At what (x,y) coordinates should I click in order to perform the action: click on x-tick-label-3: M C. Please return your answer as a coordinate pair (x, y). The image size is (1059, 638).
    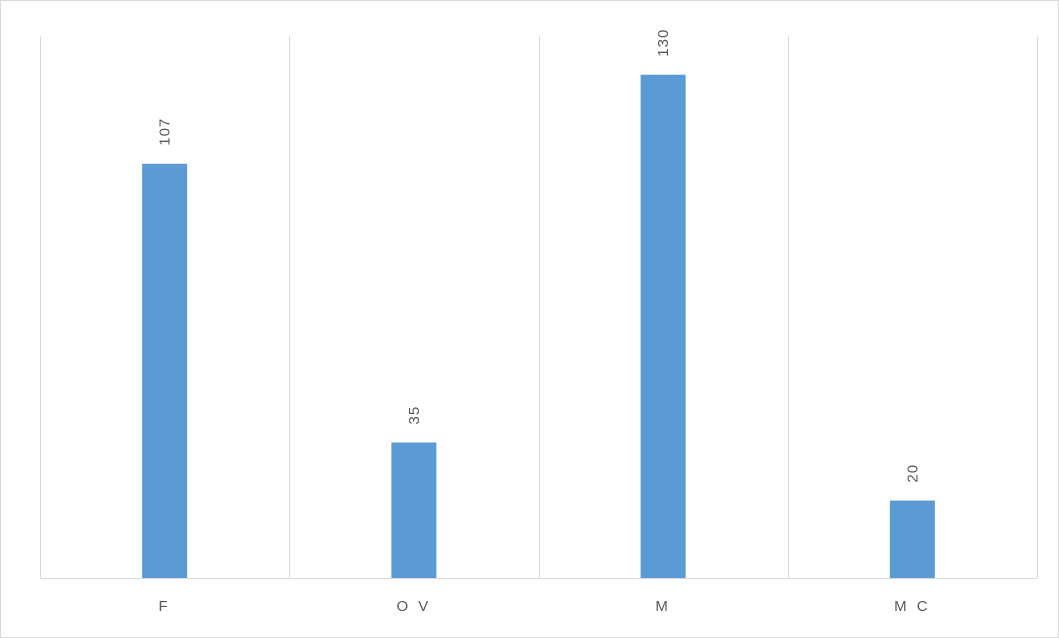
    Looking at the image, I should click on (912, 606).